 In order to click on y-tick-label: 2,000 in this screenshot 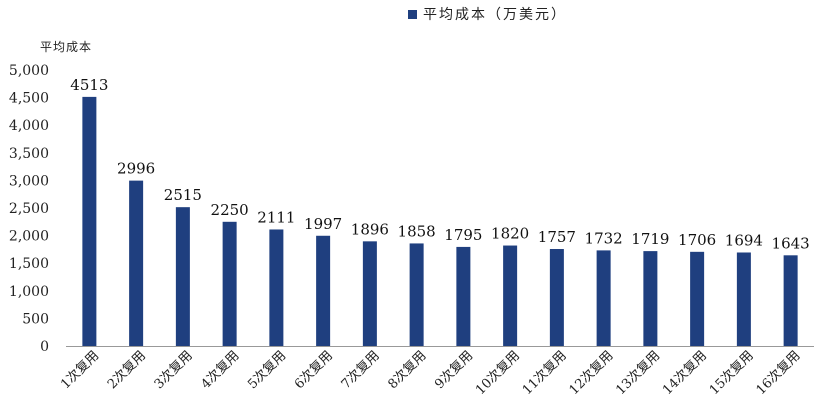, I will do `click(29, 237)`.